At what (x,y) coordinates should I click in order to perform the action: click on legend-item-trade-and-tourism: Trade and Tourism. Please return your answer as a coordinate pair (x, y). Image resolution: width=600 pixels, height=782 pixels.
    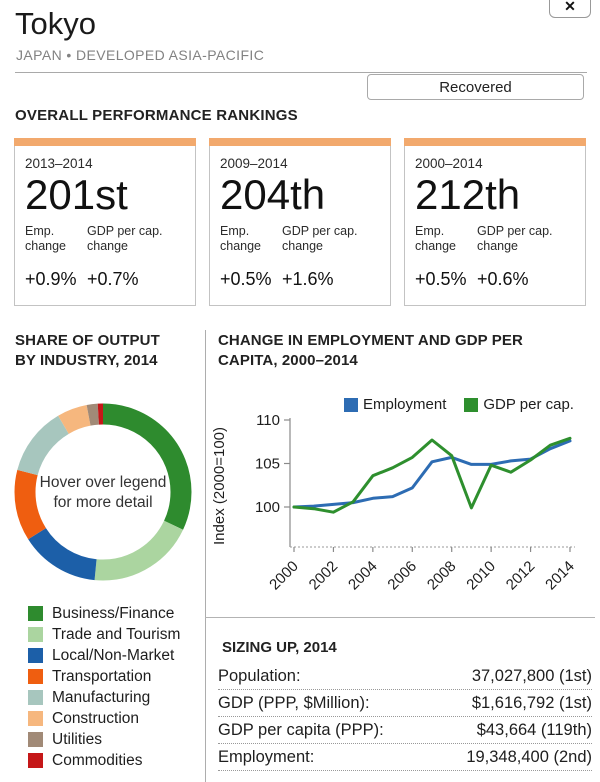
    Looking at the image, I should click on (104, 634).